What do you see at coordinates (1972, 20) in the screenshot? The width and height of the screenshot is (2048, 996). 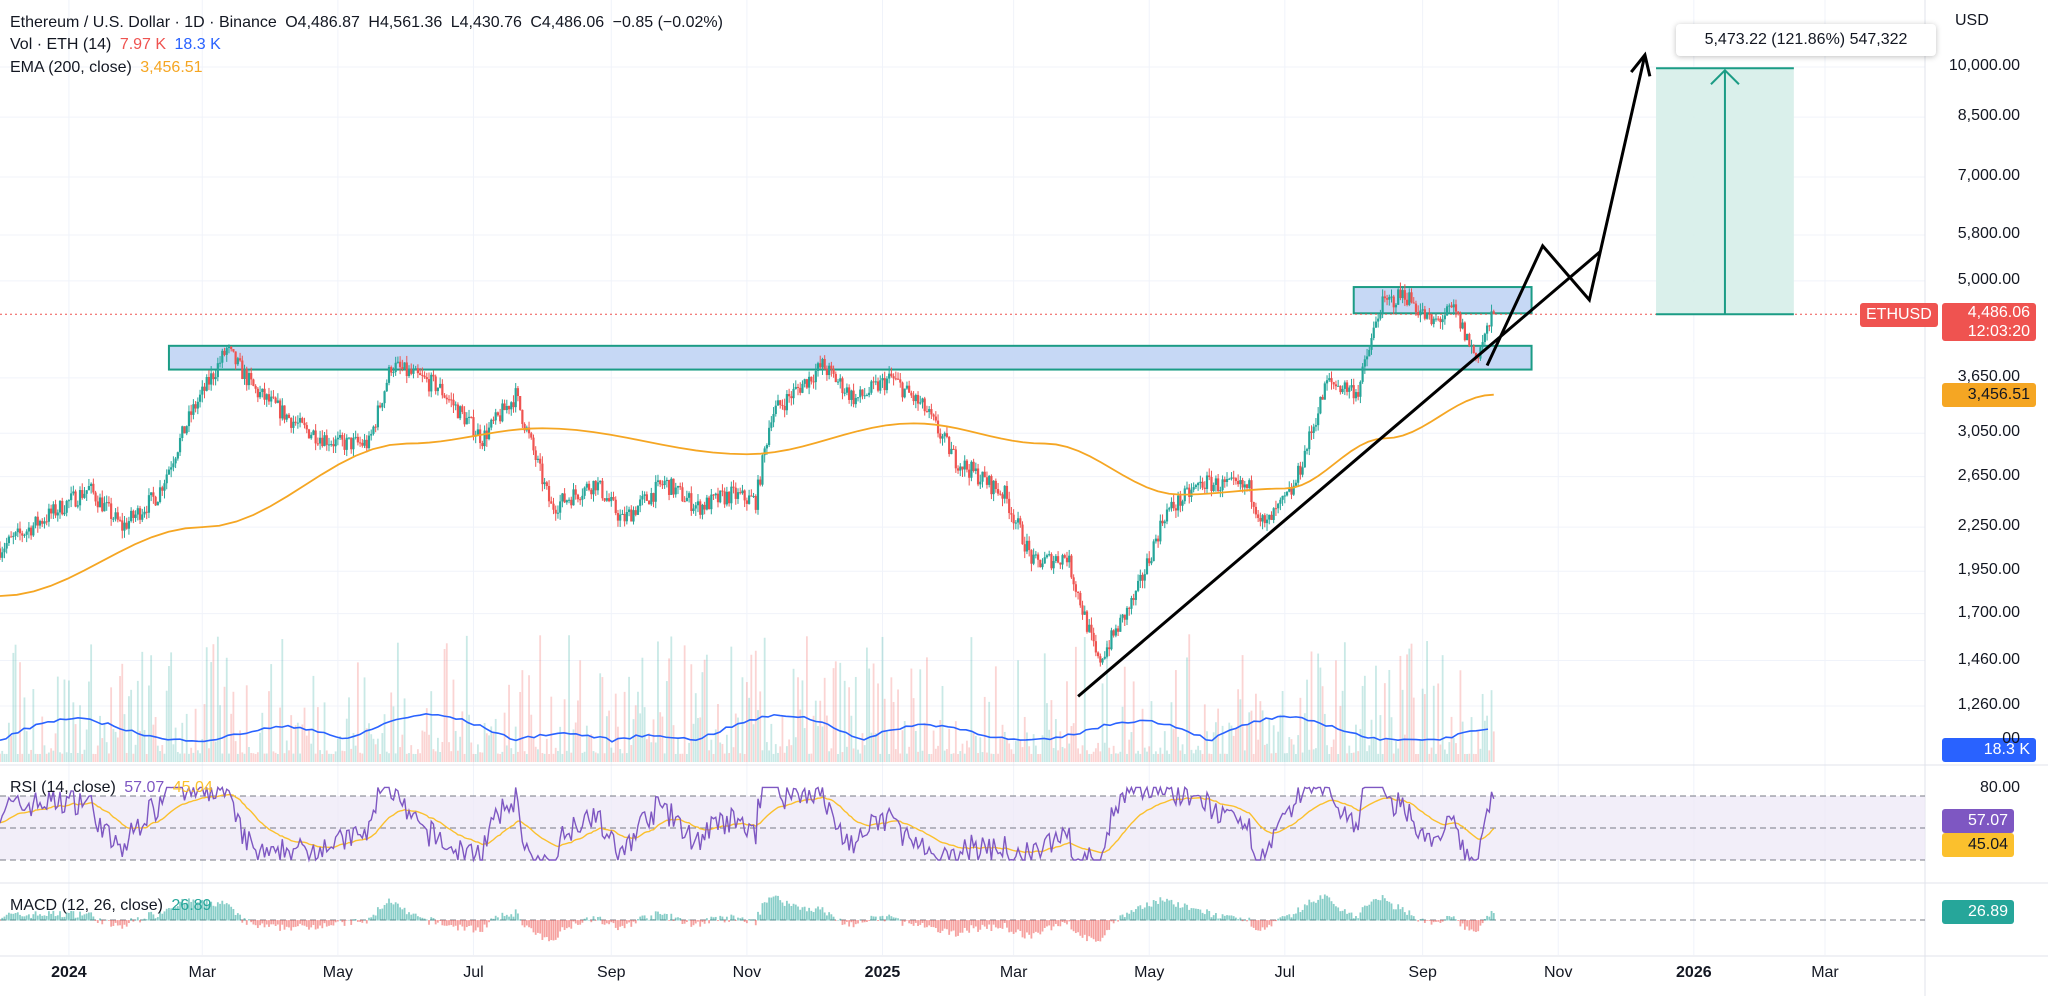 I see `currency-label: USD` at bounding box center [1972, 20].